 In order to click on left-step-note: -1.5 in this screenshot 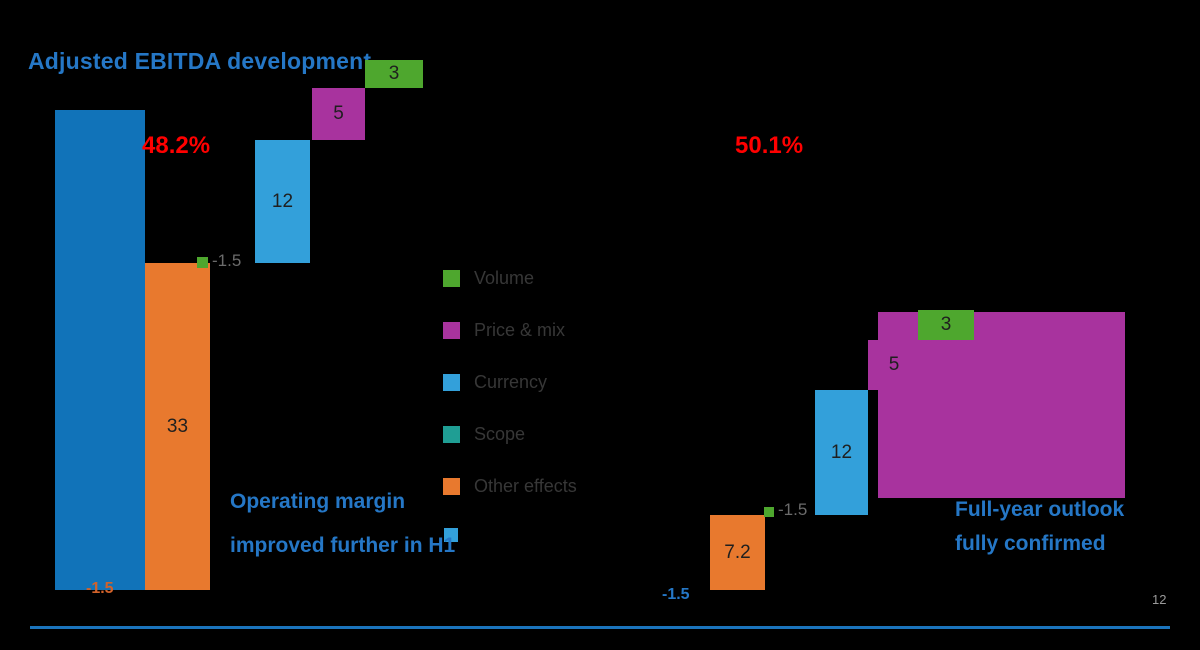, I will do `click(227, 260)`.